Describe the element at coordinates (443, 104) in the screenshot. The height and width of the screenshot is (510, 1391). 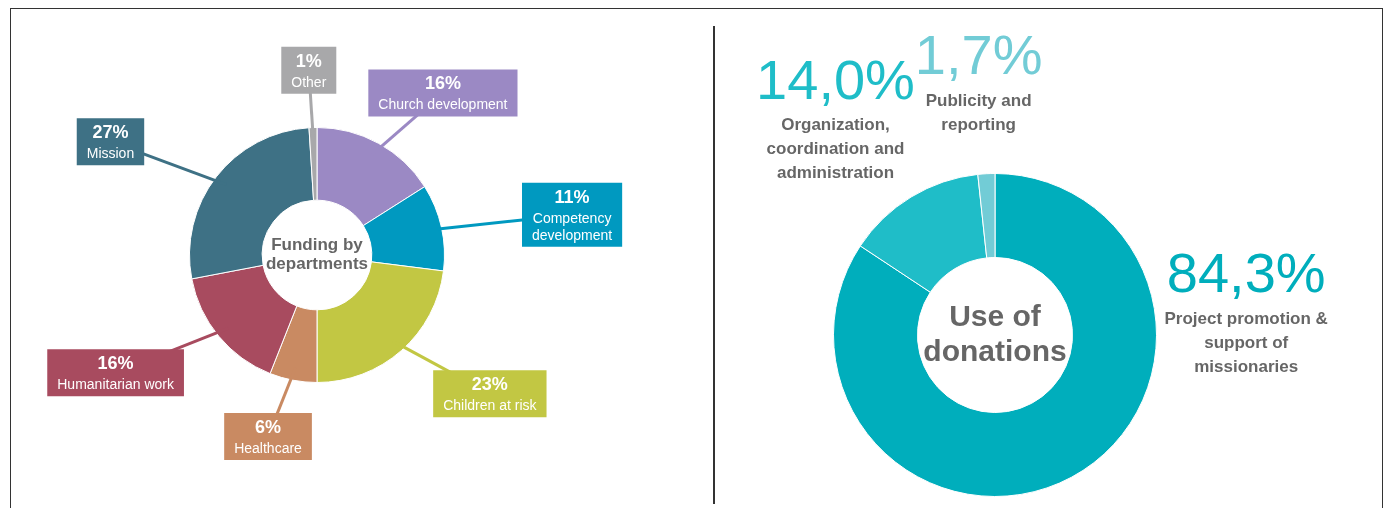
I see `slice-label: Church development` at that location.